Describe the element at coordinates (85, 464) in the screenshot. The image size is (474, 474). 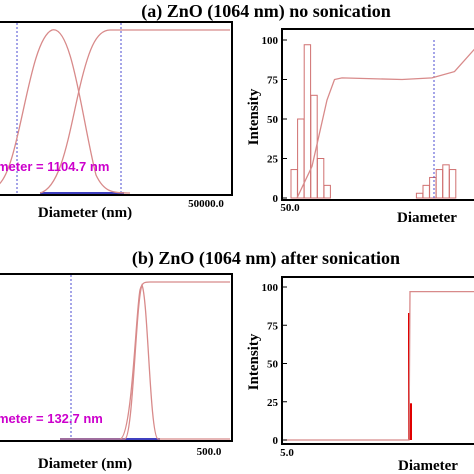
I see `panel-b-left-xlabel: Diameter (nm)` at that location.